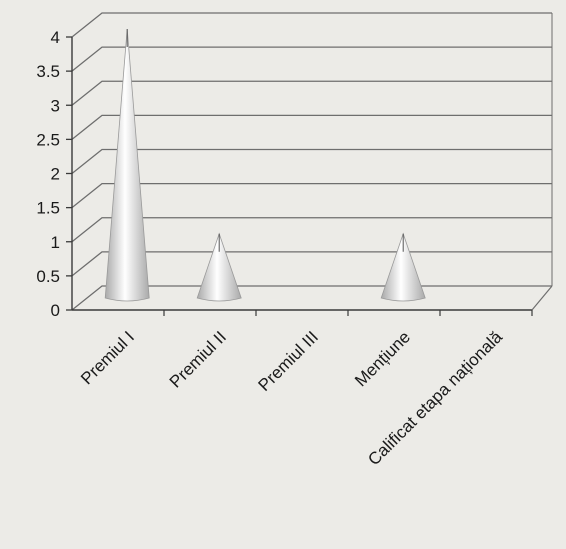 The width and height of the screenshot is (566, 549). I want to click on y-tick-label: 3.5, so click(48, 71).